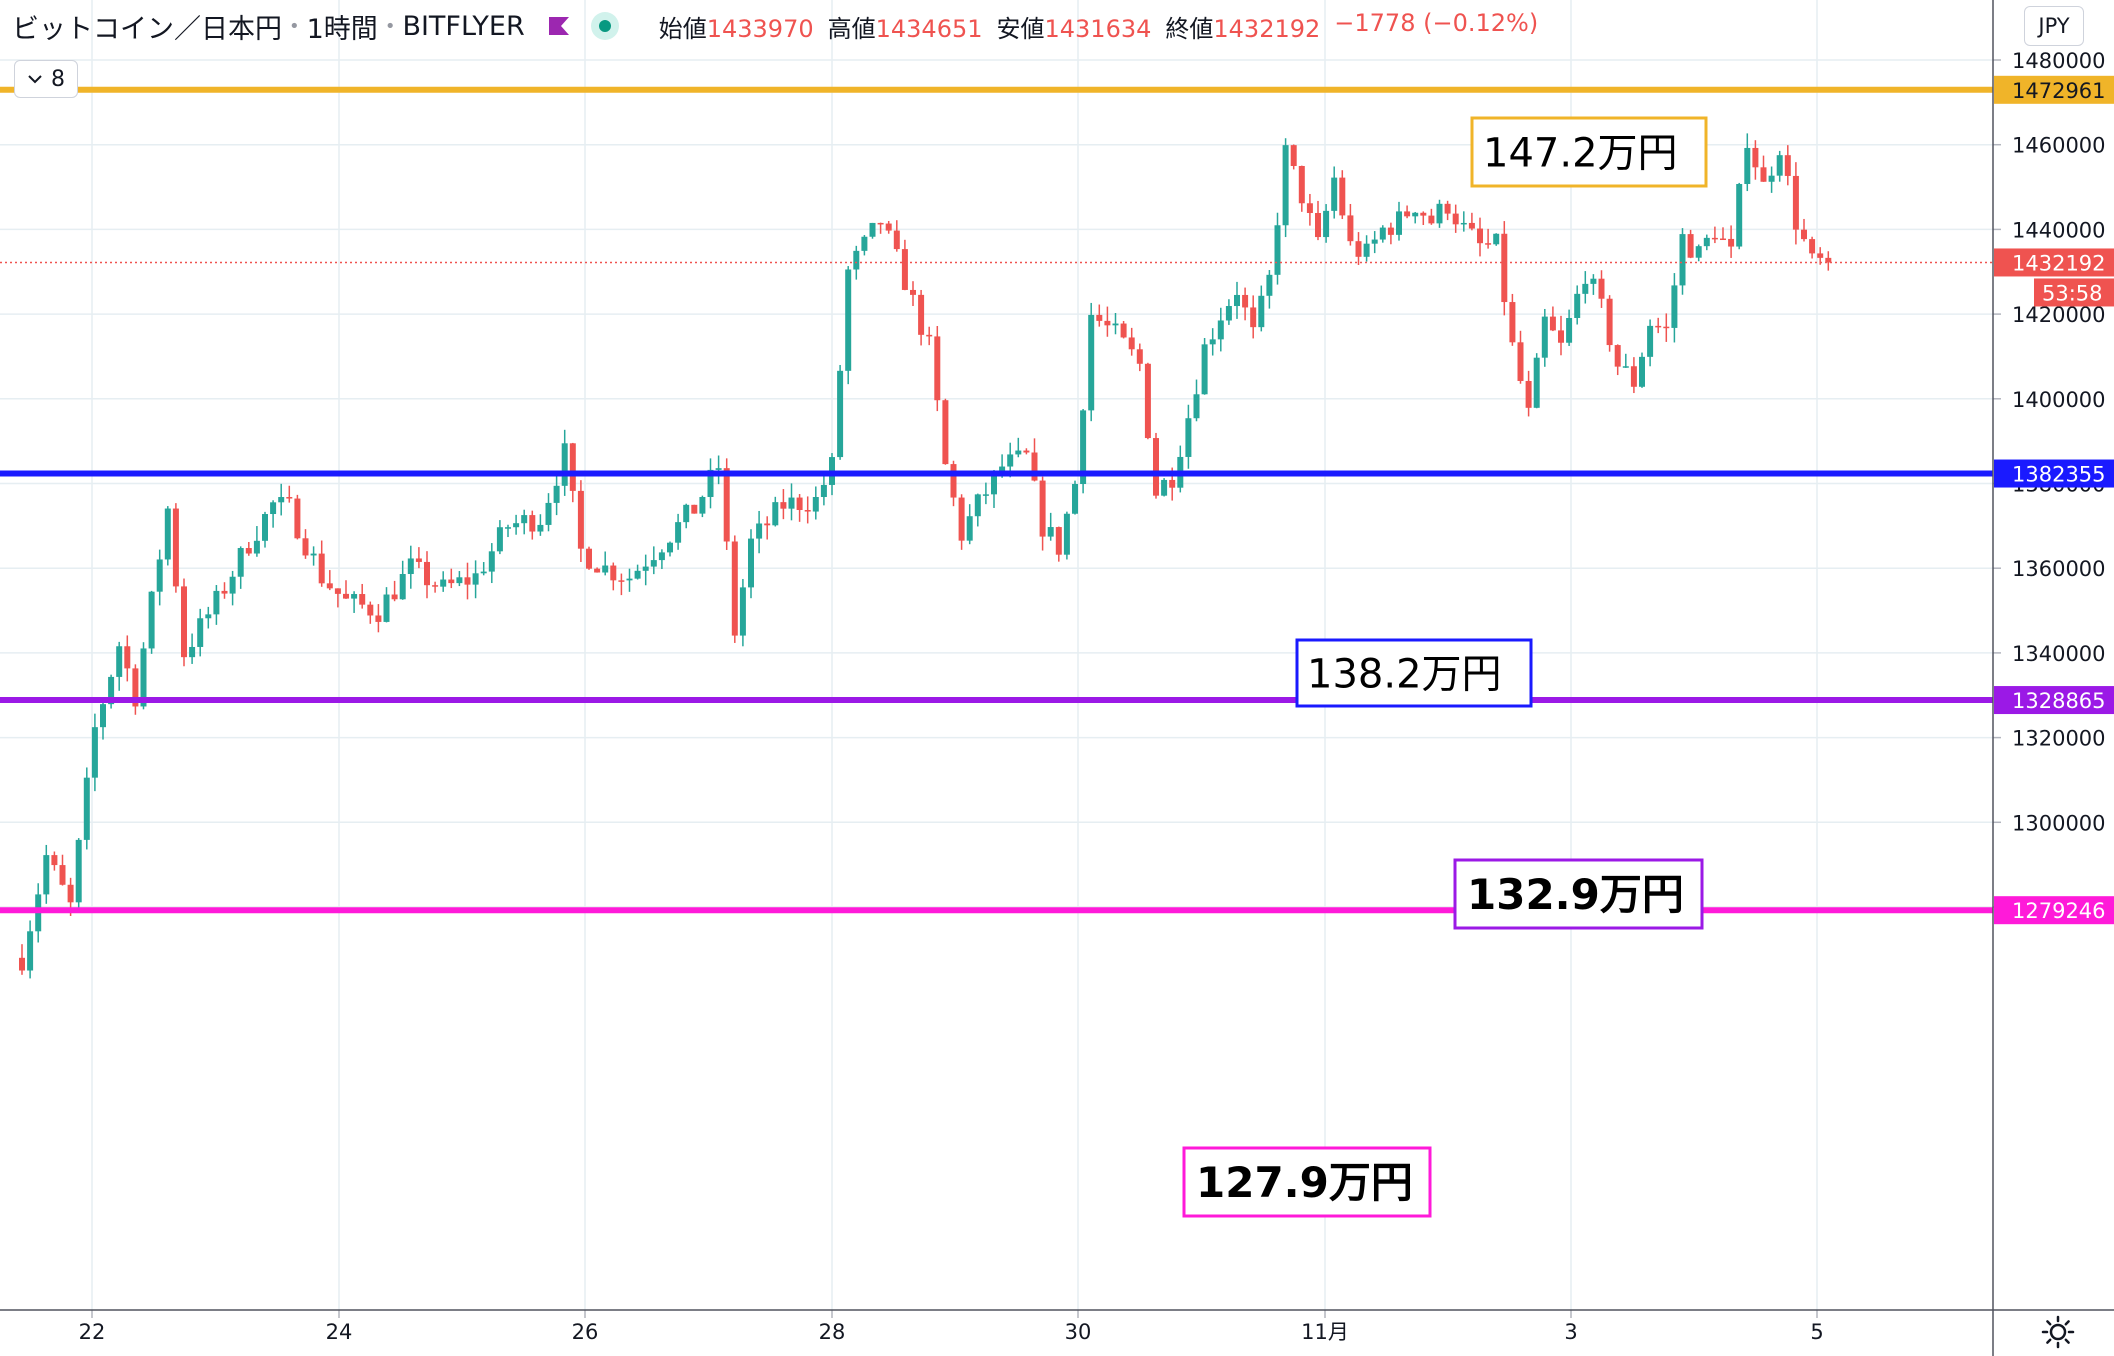  I want to click on market-status-icon, so click(604, 26).